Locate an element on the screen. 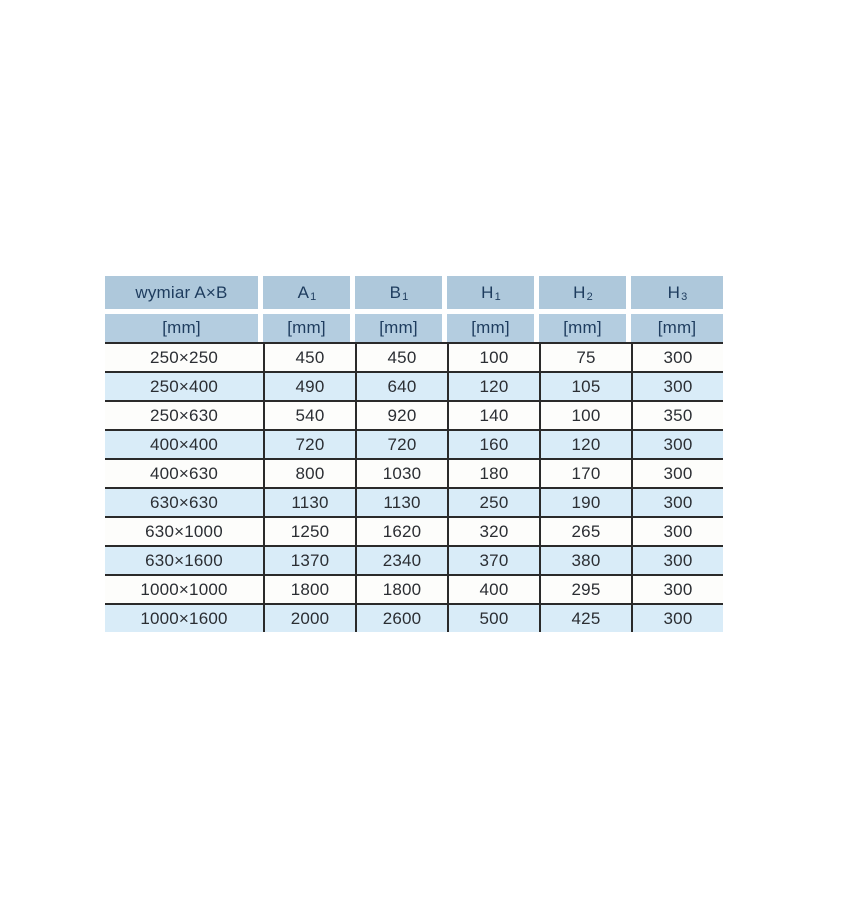  cell-h1: 500 is located at coordinates (493, 617).